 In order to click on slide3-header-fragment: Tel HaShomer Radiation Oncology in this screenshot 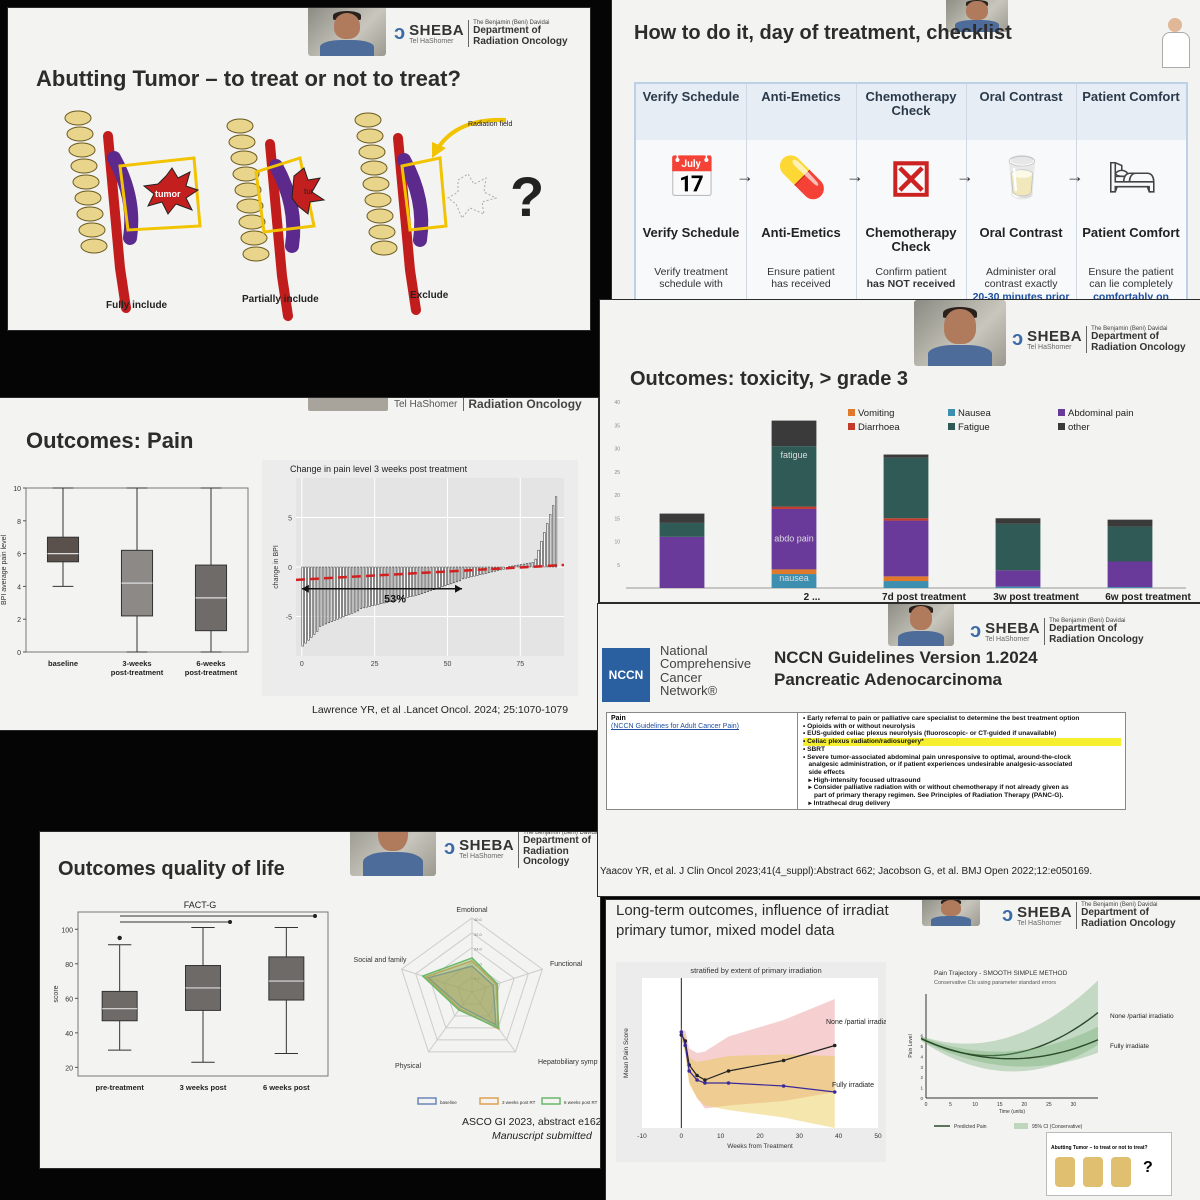, I will do `click(448, 405)`.